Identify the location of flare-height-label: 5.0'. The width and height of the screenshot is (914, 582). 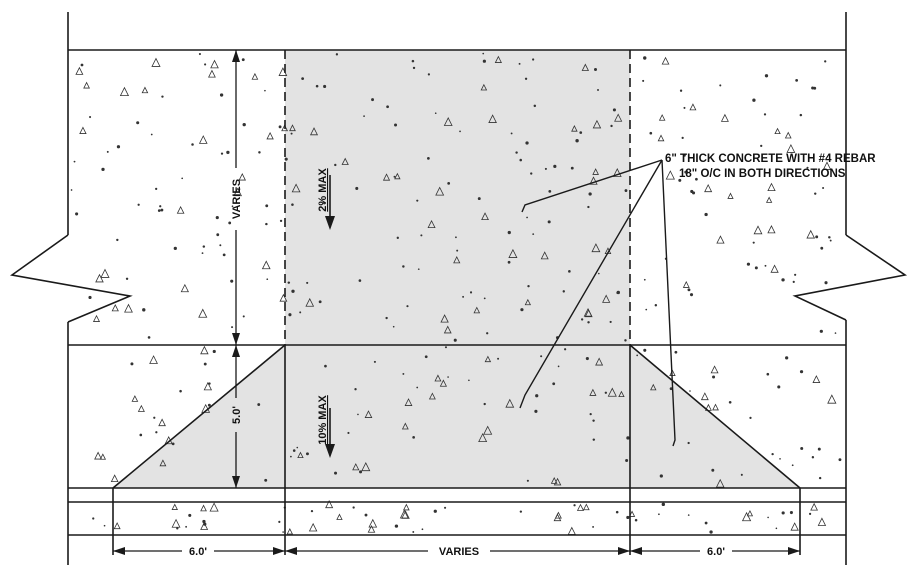
(237, 415).